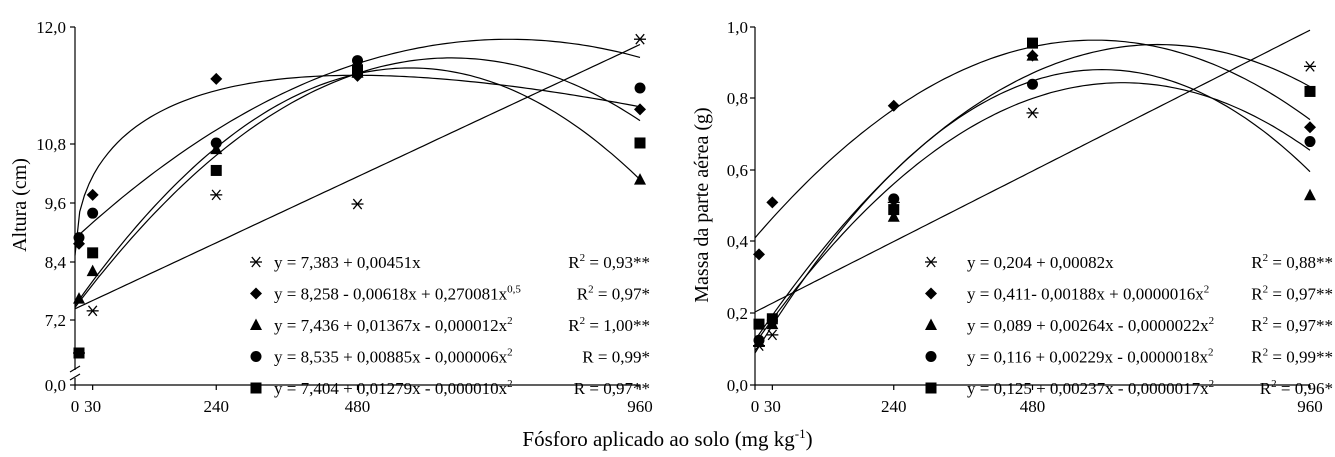 The image size is (1335, 457). I want to click on y-tick-label: 0,4, so click(738, 241).